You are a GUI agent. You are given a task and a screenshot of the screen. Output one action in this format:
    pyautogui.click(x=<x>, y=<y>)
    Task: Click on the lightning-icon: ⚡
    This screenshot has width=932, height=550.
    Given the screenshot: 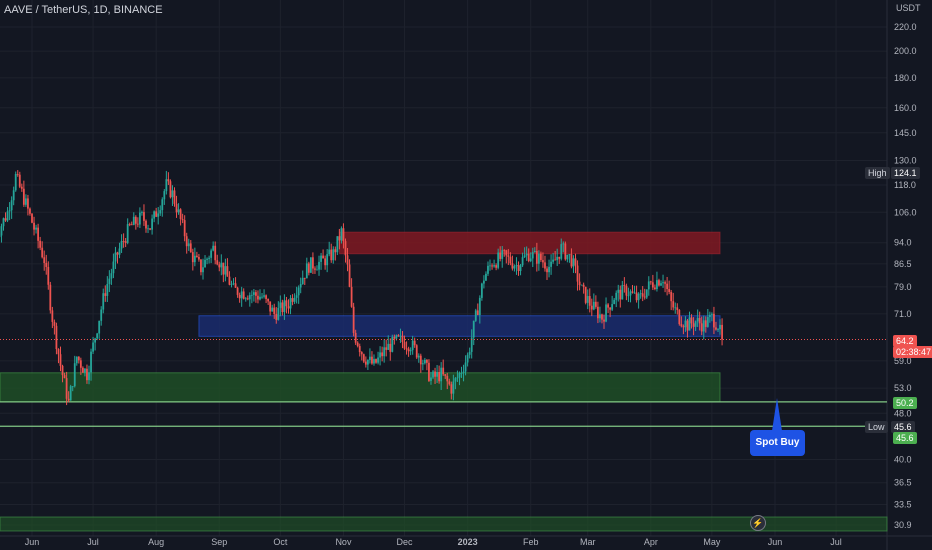 What is the action you would take?
    pyautogui.click(x=758, y=523)
    